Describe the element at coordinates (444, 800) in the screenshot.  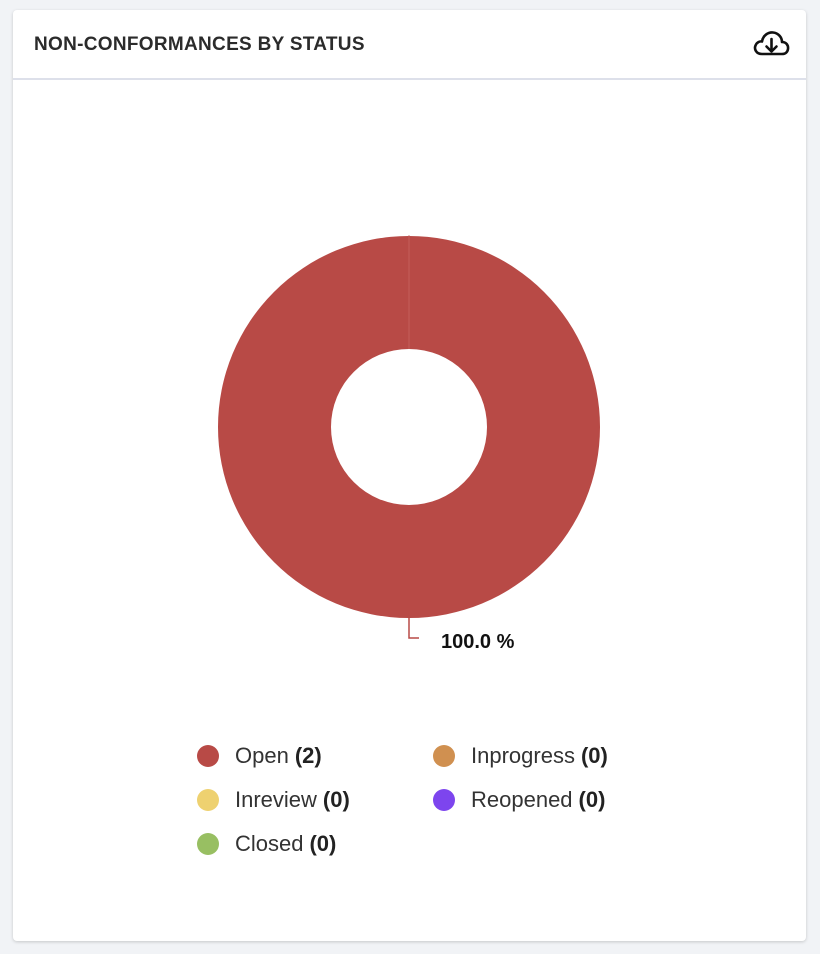
I see `legend-dot-reopened` at that location.